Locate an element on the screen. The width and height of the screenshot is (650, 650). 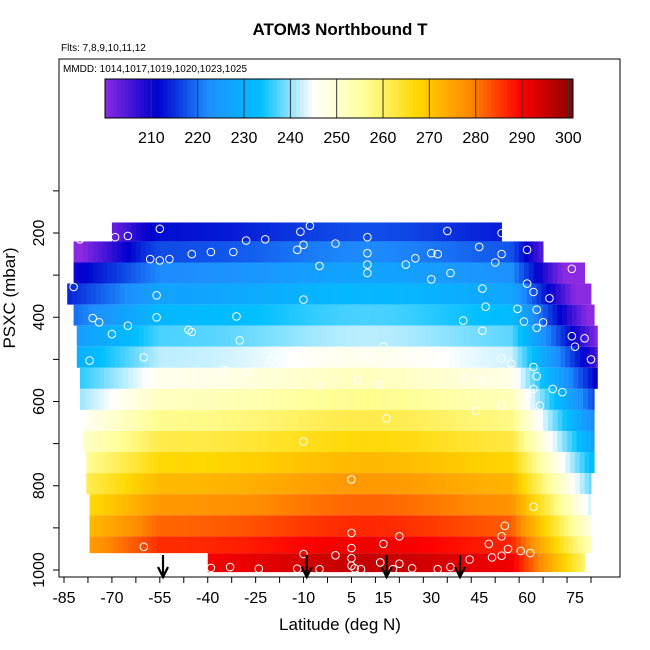
pressure-band is located at coordinates (308, 252).